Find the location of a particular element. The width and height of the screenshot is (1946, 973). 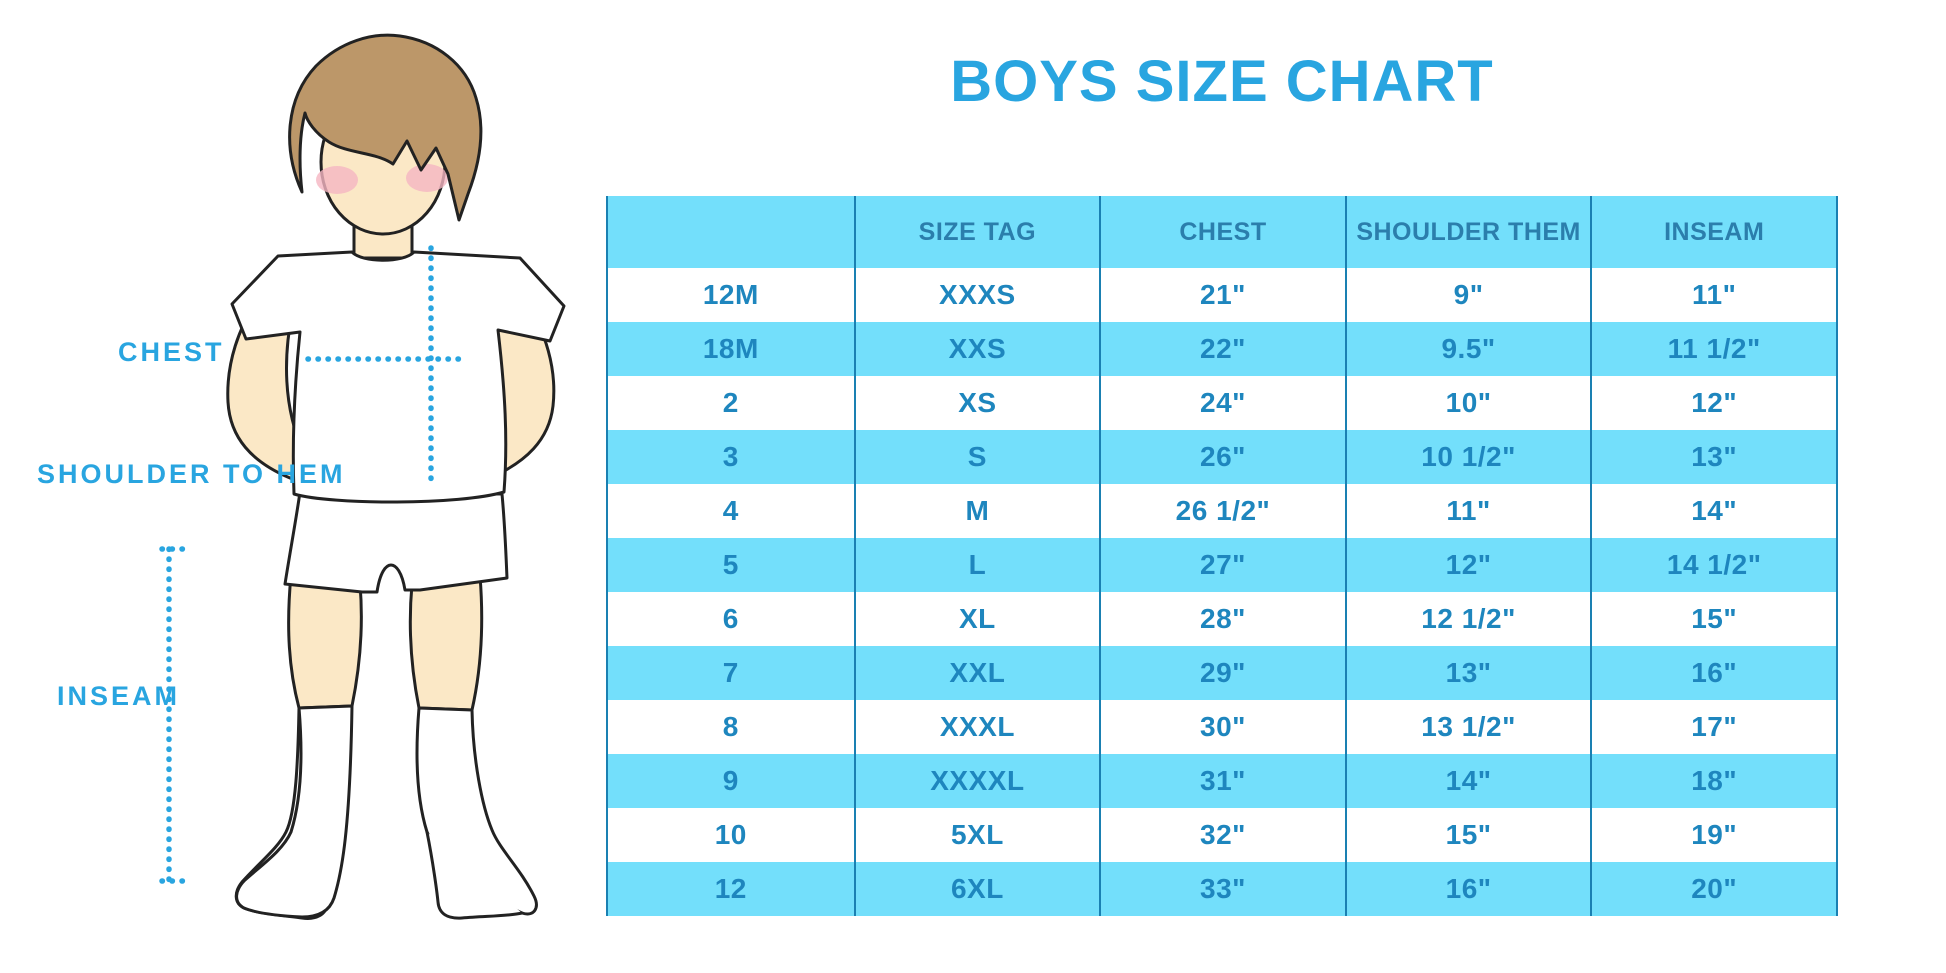

header-cell: SIZE TAG is located at coordinates (976, 232).